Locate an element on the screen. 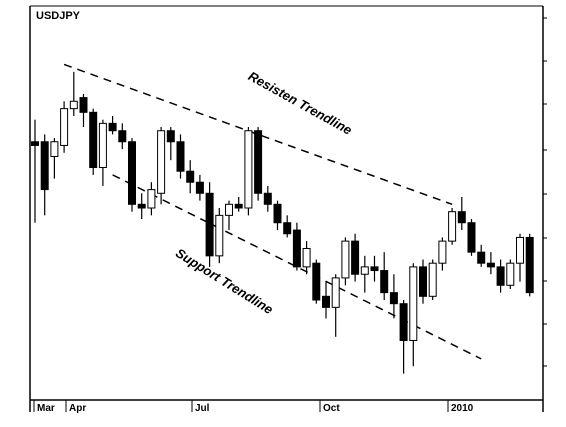 This screenshot has width=566, height=427. x-tick-label: 2010 is located at coordinates (462, 408).